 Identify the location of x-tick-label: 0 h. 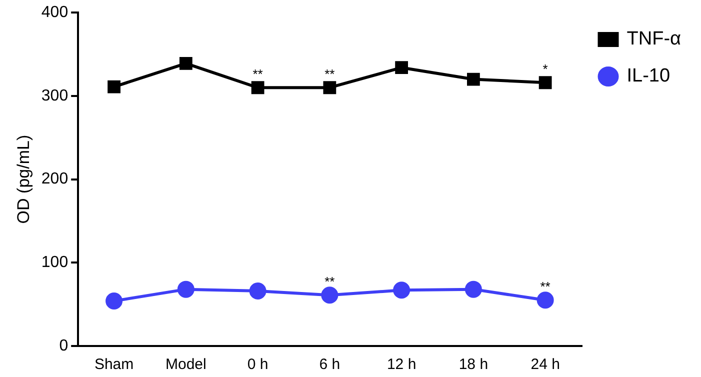
(257, 365).